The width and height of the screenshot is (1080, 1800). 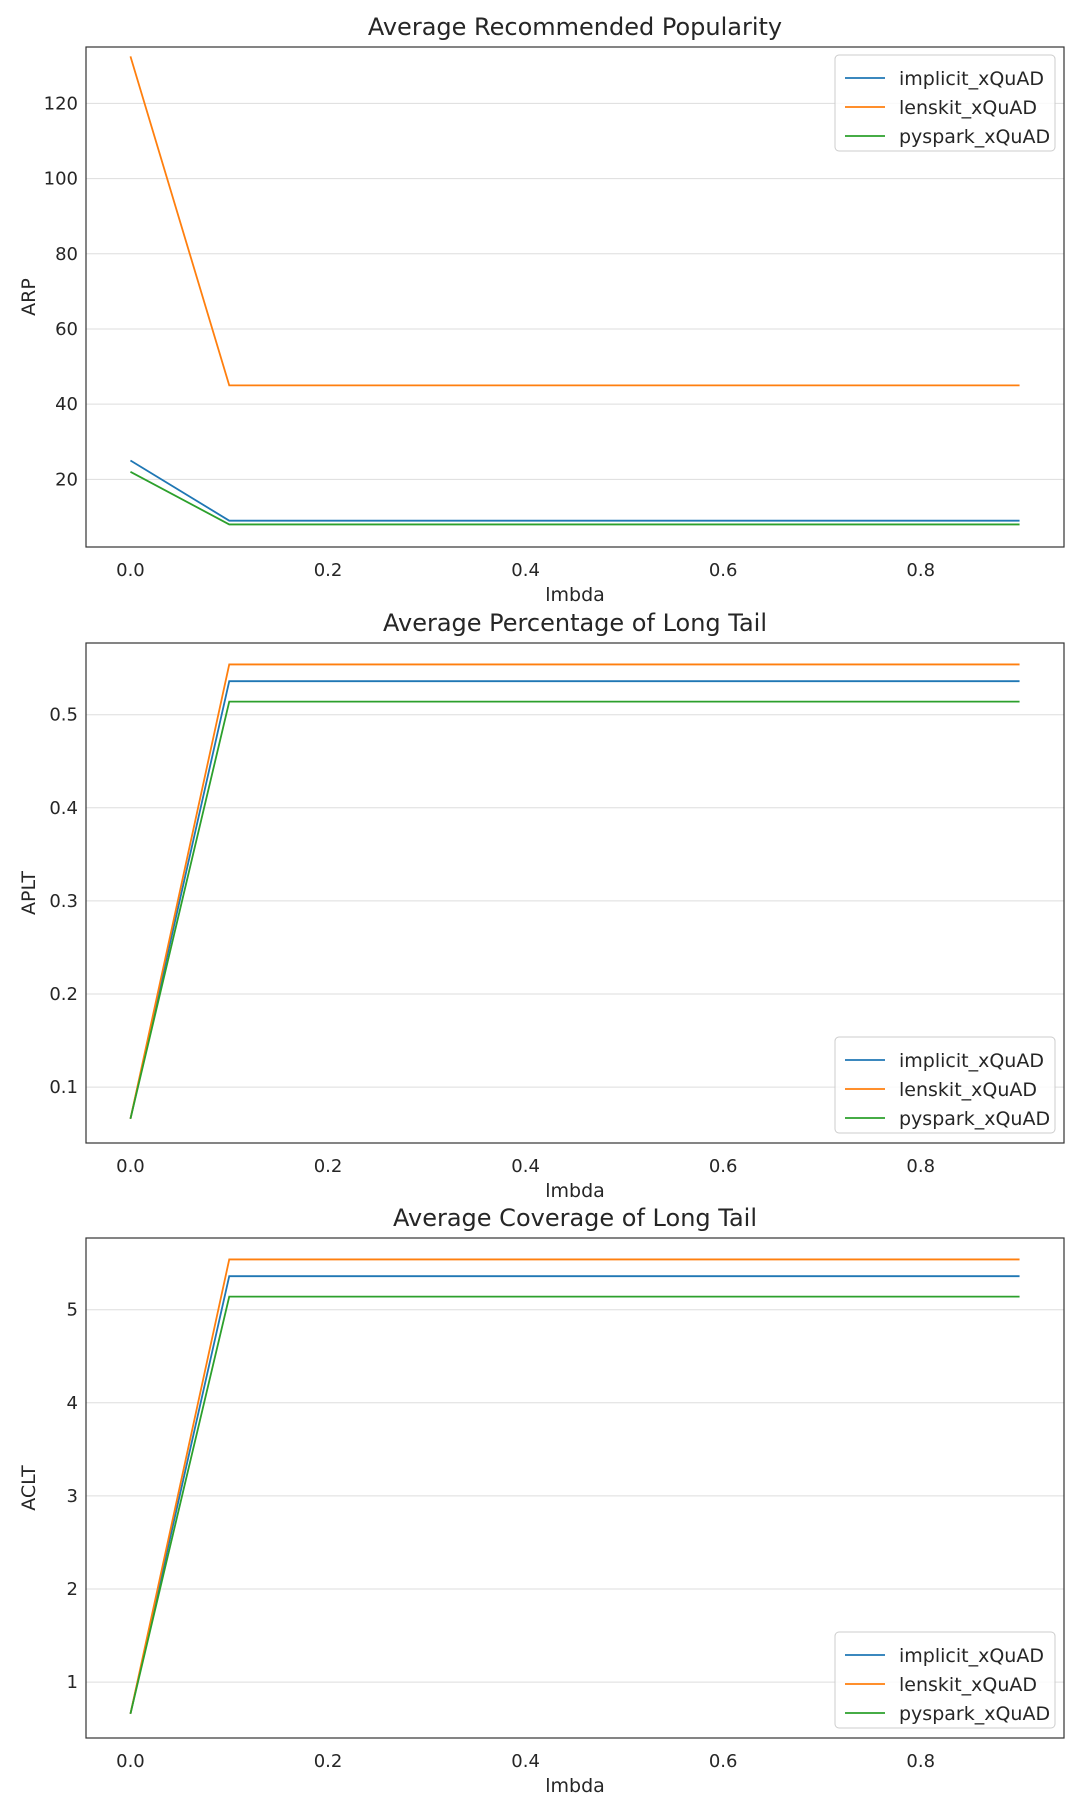 What do you see at coordinates (72, 1496) in the screenshot?
I see `y-tick-label: 3` at bounding box center [72, 1496].